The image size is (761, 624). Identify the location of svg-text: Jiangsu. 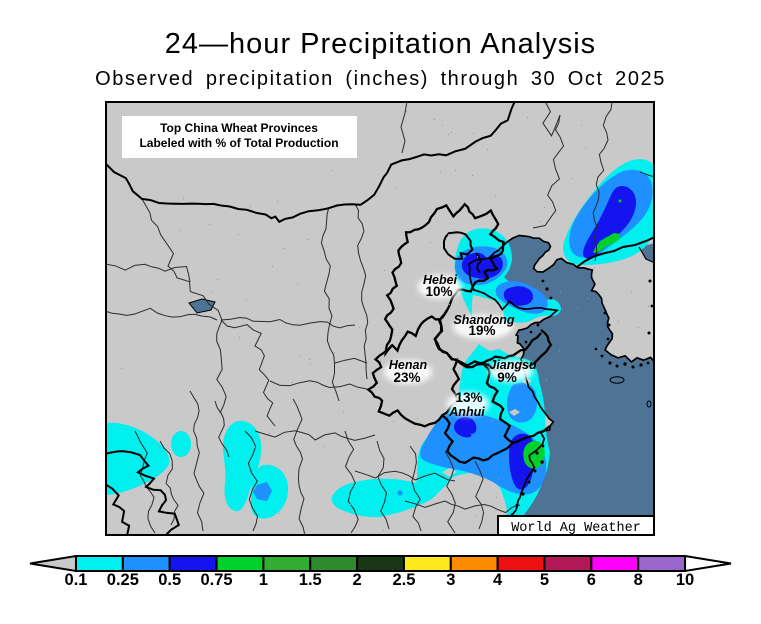
(513, 365).